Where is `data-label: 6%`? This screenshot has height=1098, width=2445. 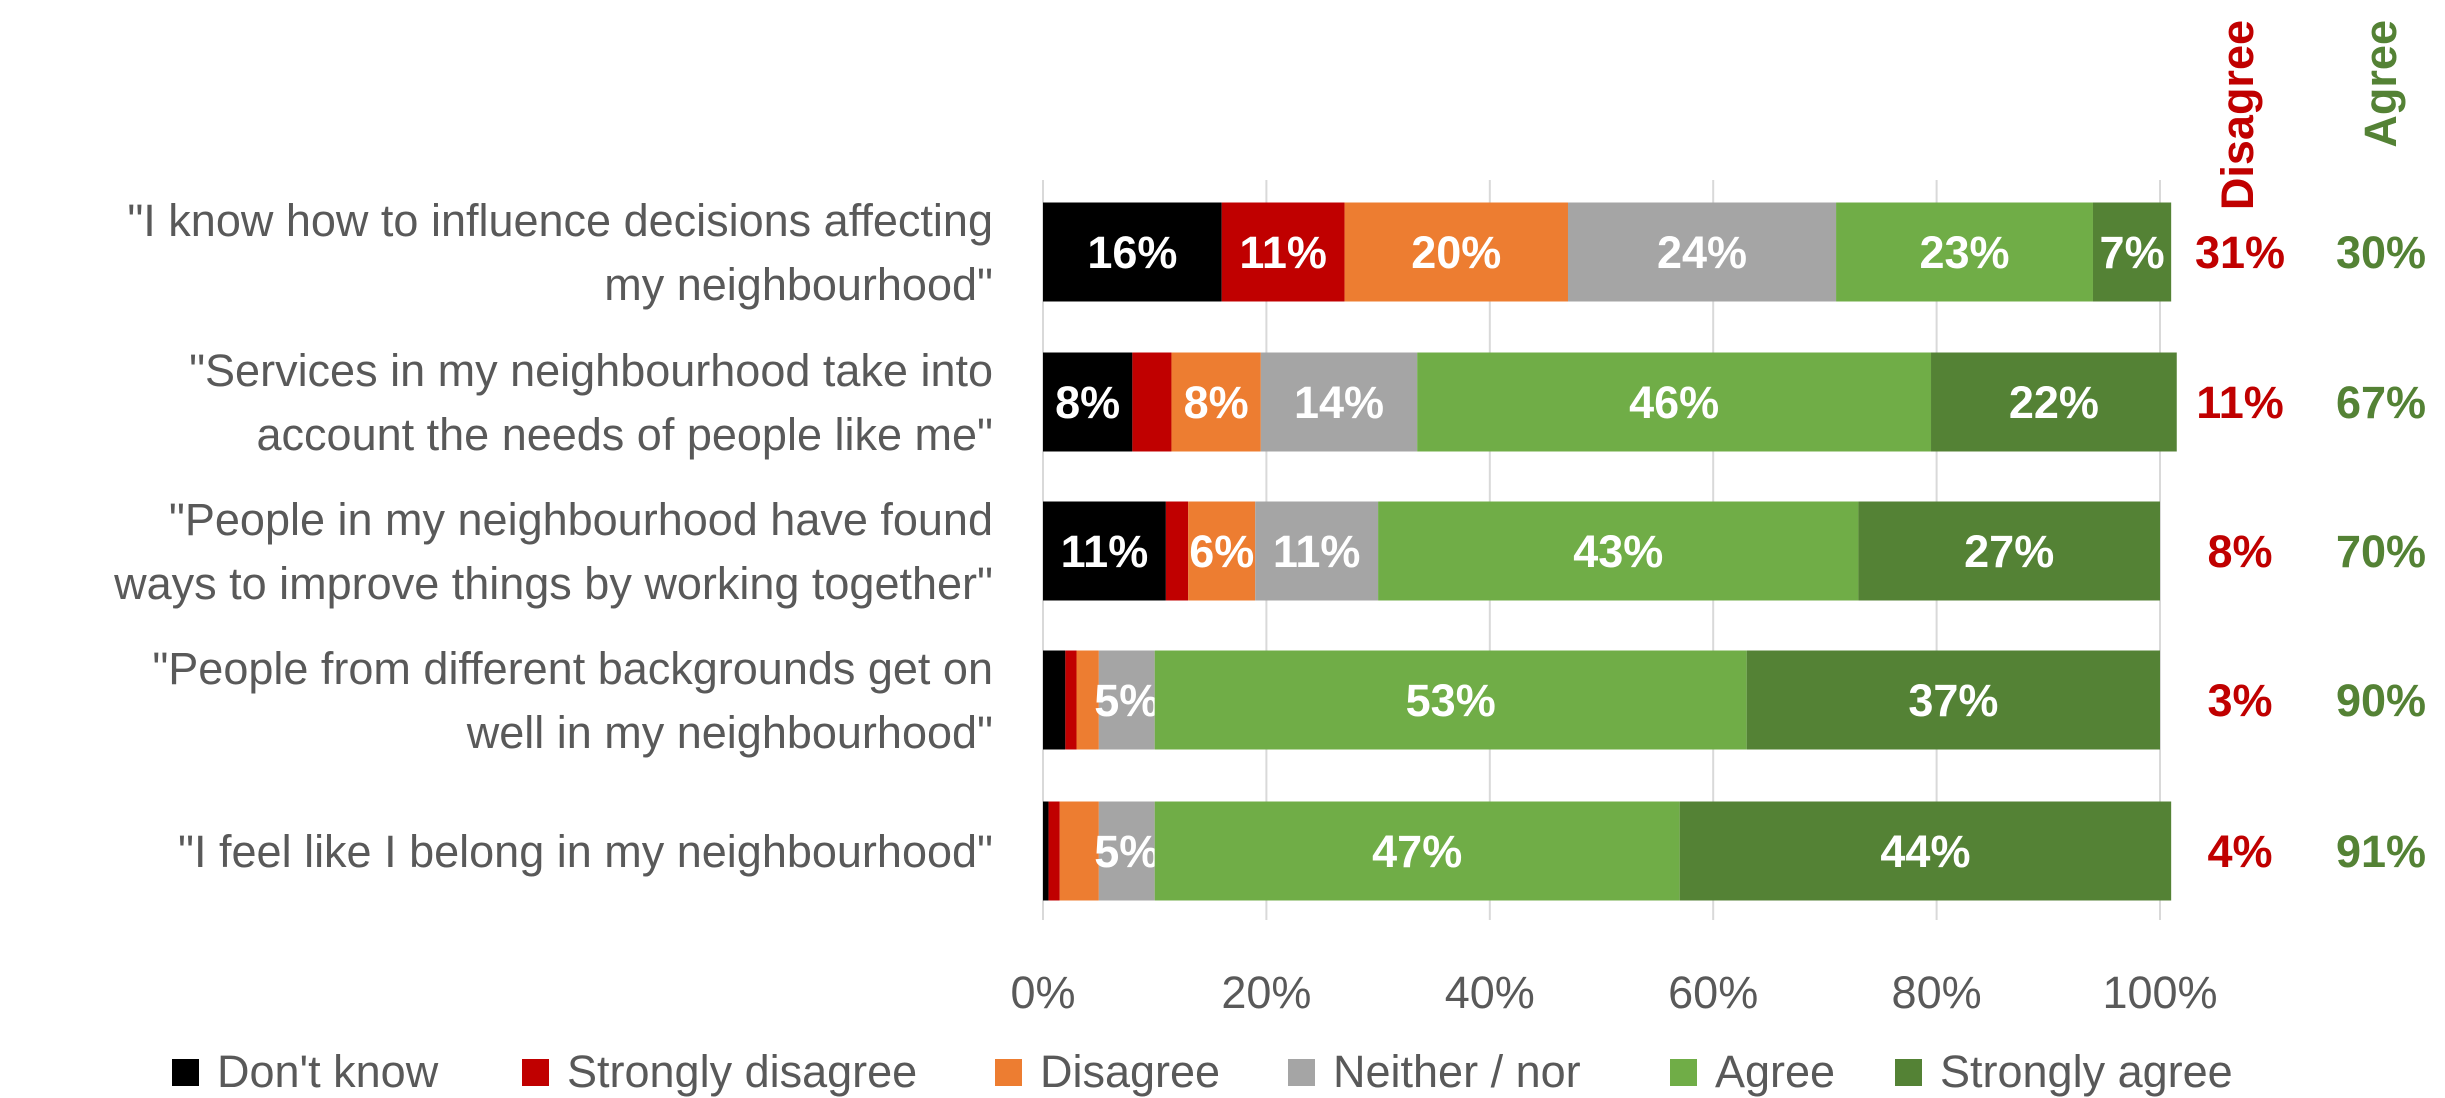
data-label: 6% is located at coordinates (1221, 551).